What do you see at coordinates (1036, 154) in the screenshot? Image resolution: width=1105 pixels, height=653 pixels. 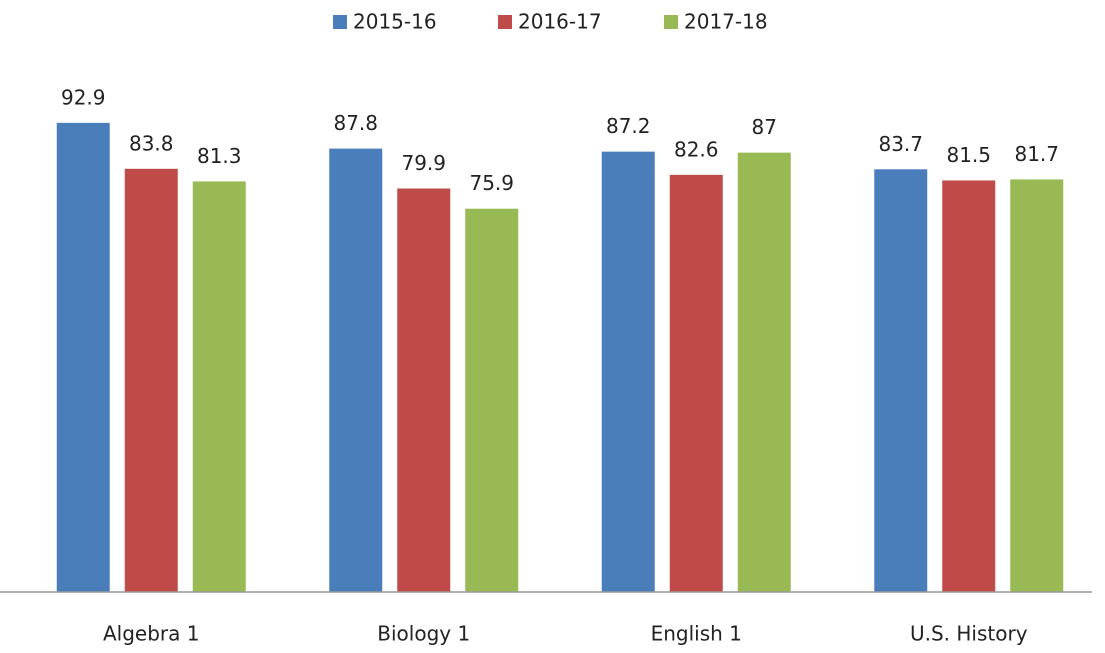 I see `data-label: 81.7` at bounding box center [1036, 154].